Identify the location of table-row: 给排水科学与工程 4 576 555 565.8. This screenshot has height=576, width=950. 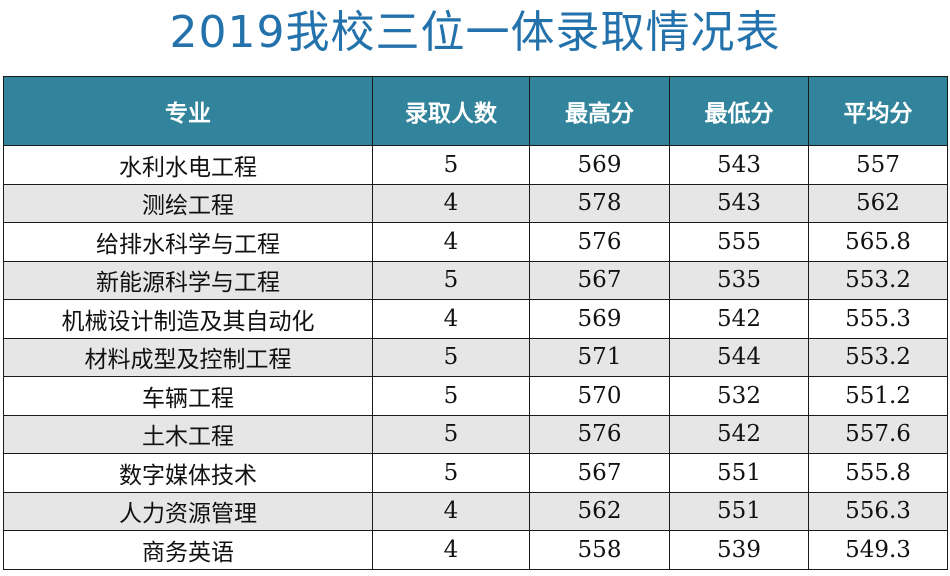
(475, 242).